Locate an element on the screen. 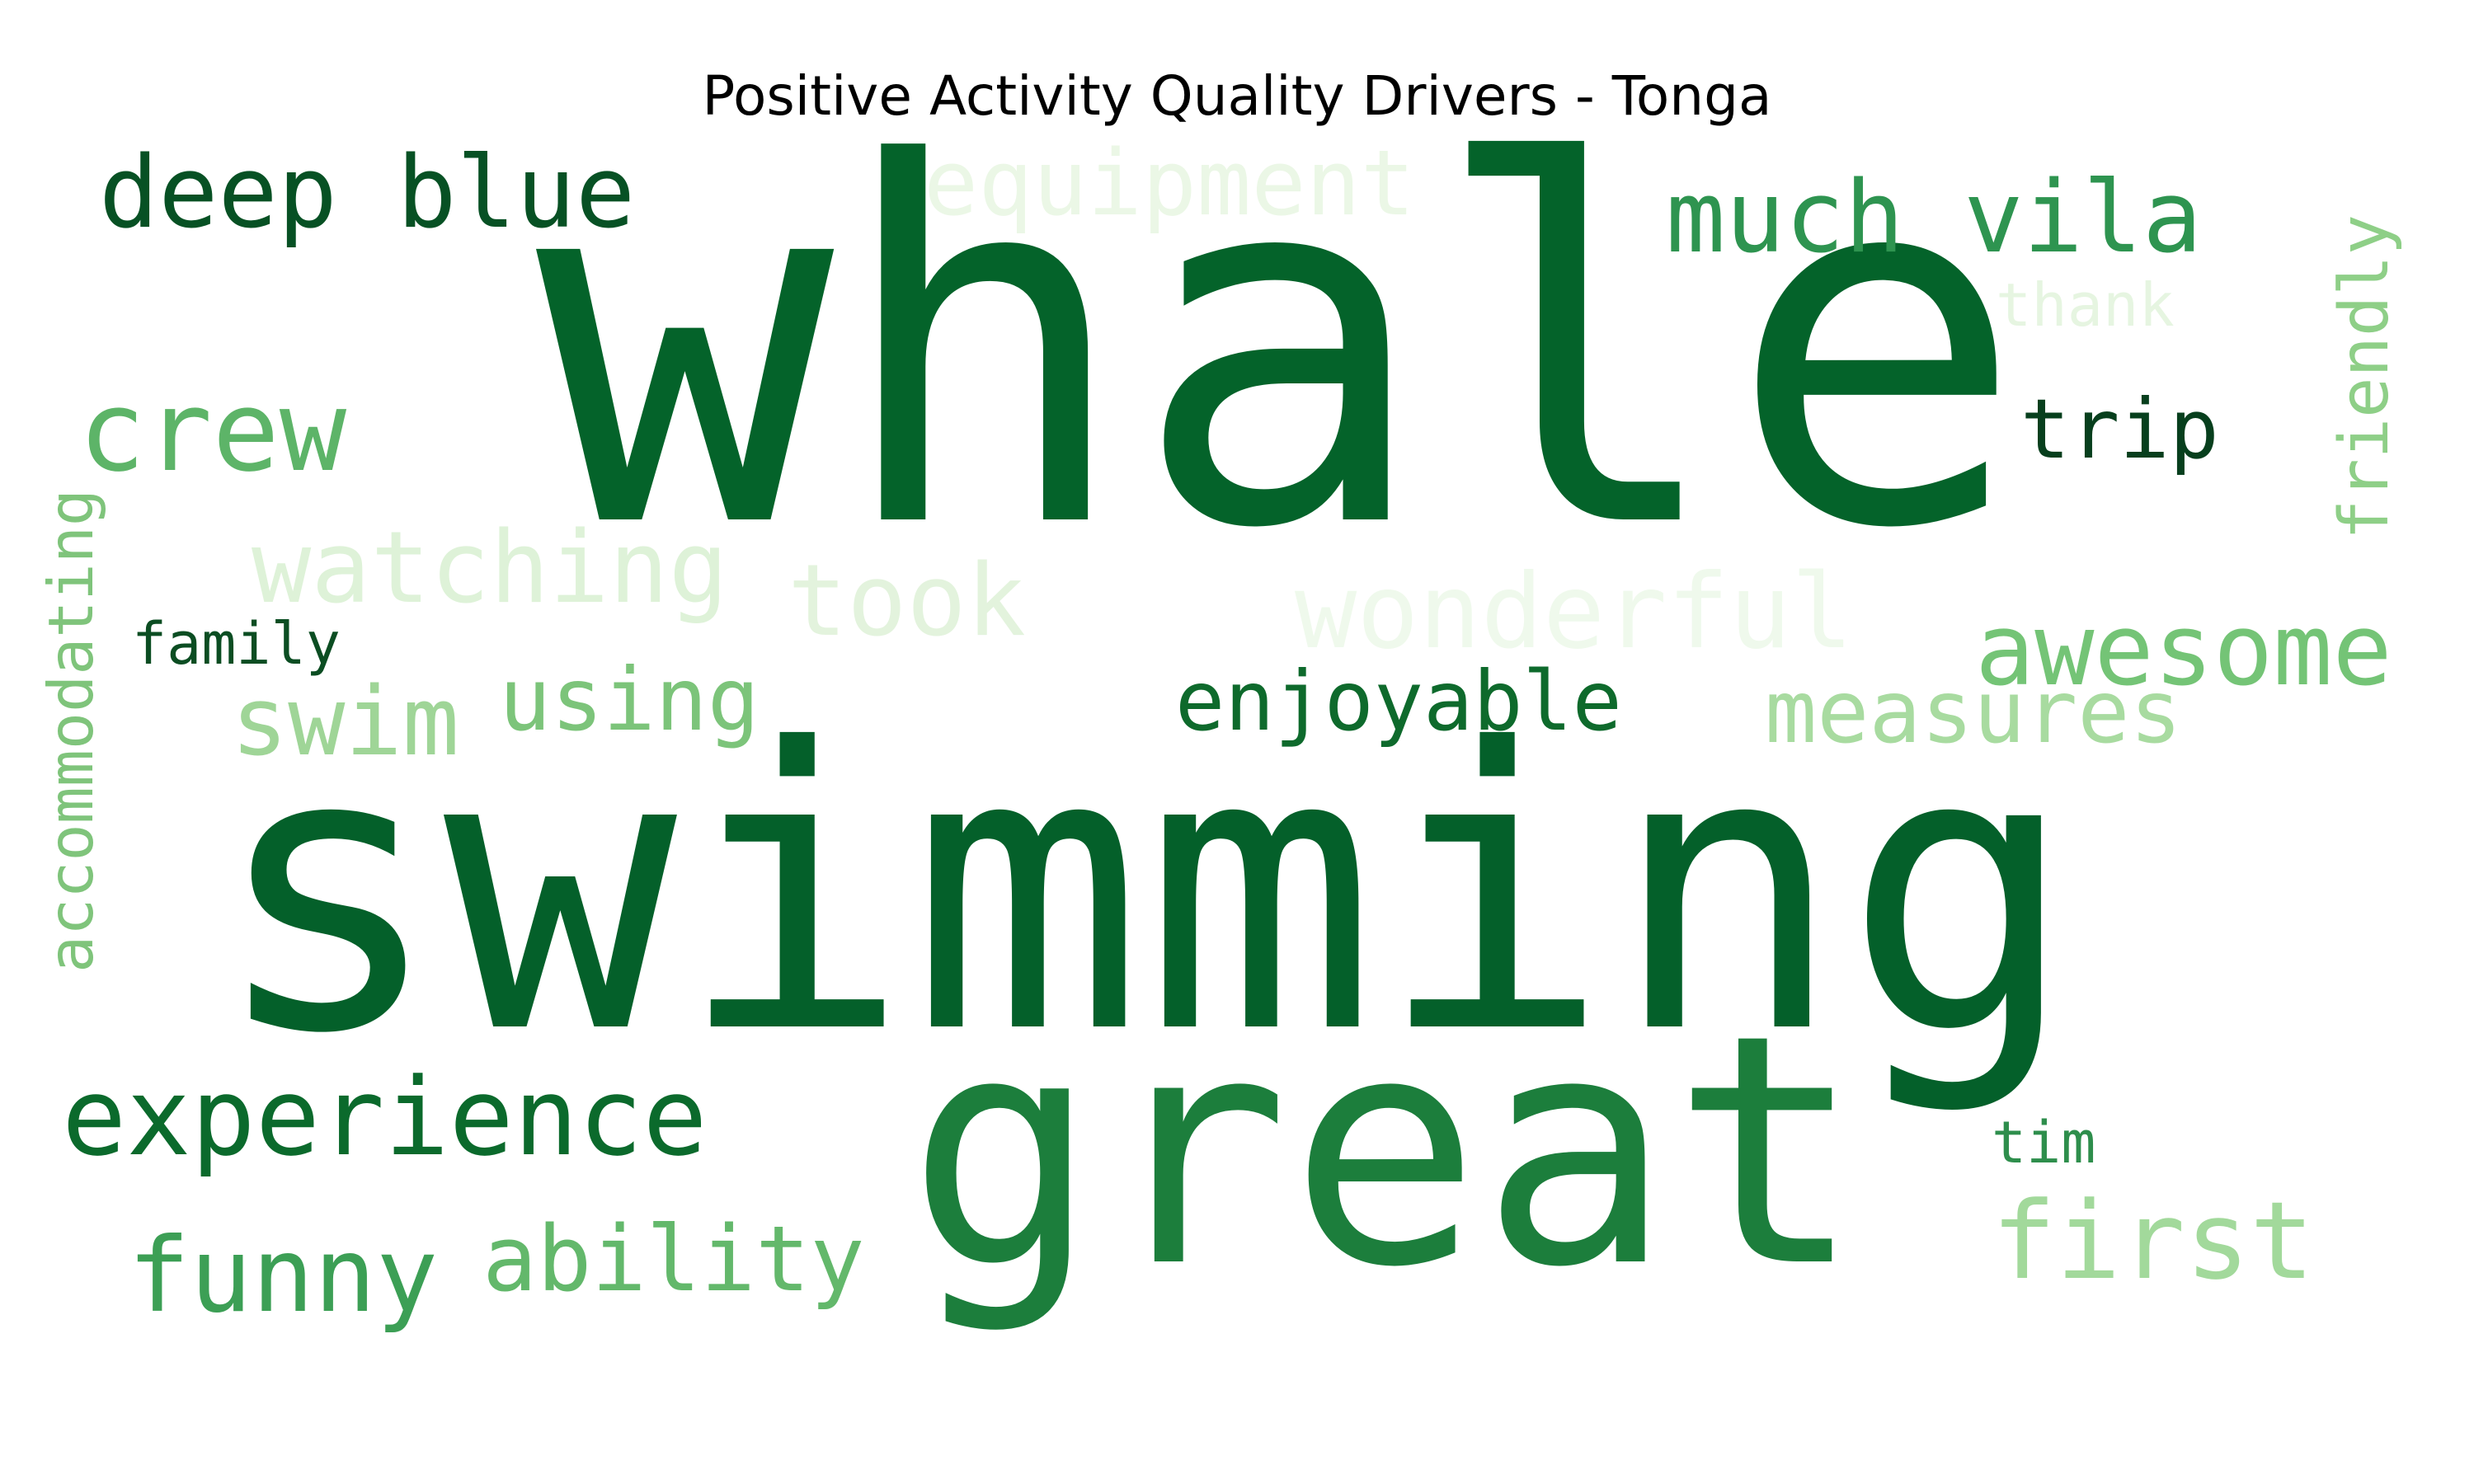  word-trip: trip is located at coordinates (2119, 429).